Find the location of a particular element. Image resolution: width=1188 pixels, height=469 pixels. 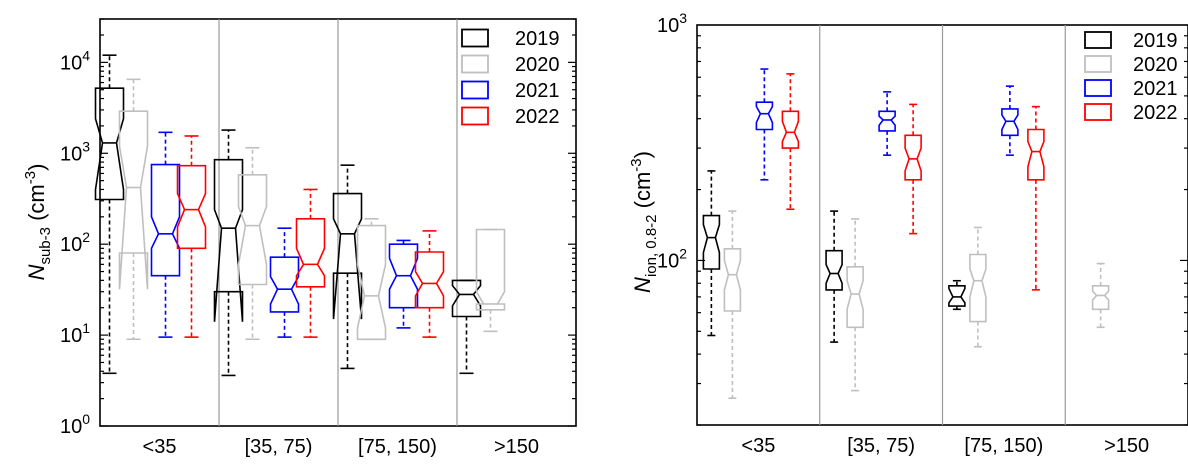

legend-label: 2020 is located at coordinates (1155, 65).